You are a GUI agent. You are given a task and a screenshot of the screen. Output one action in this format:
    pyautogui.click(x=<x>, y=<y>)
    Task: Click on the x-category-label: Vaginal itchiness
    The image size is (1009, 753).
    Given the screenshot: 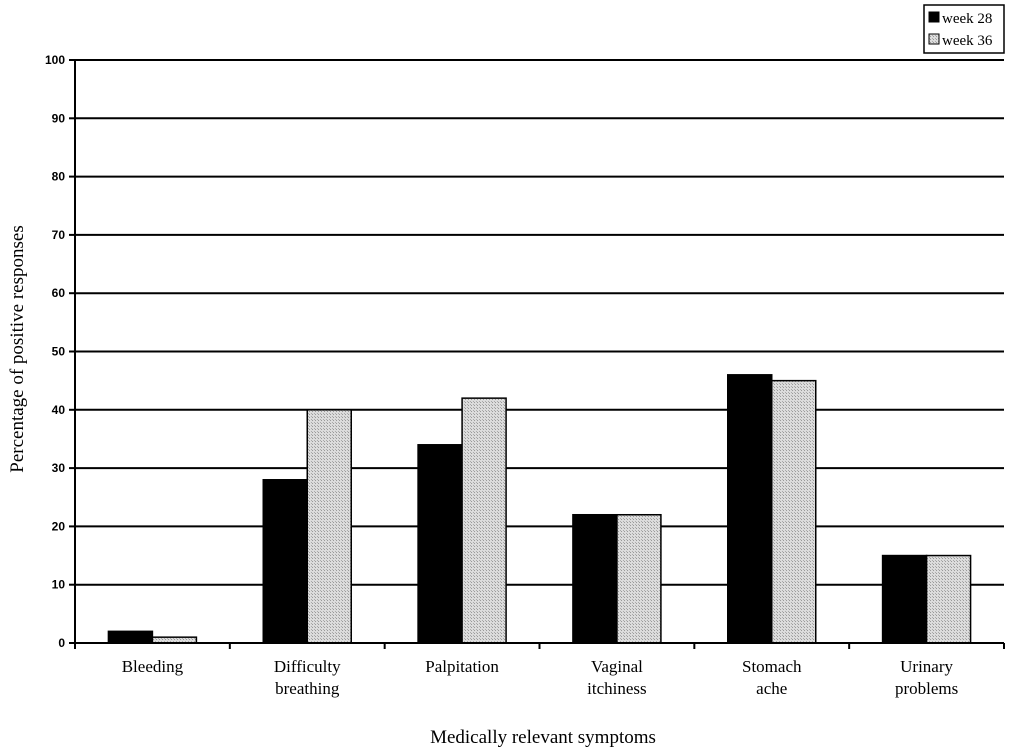 What is the action you would take?
    pyautogui.click(x=617, y=677)
    